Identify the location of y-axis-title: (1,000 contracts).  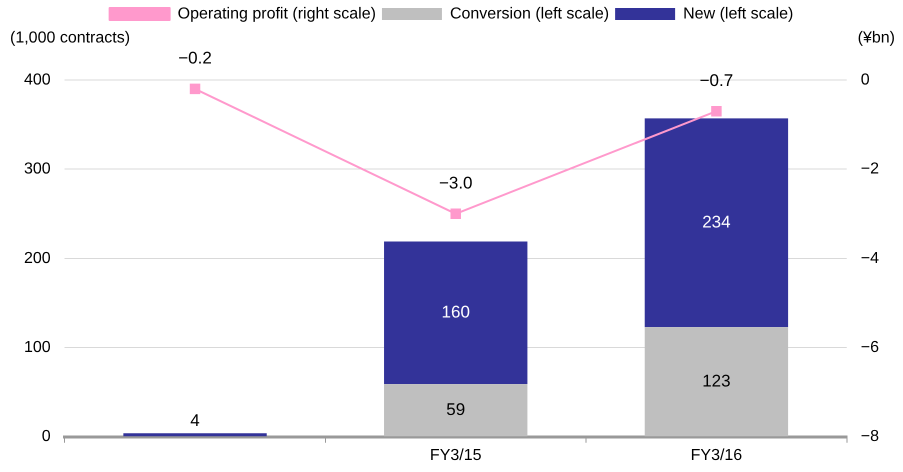
(70, 37).